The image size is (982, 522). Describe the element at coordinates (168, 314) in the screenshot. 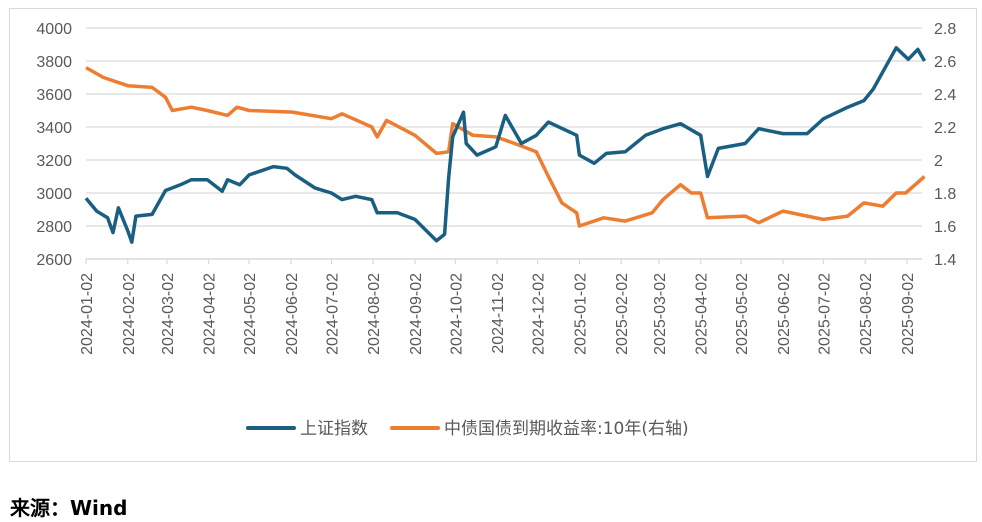

I see `x-tick-label: 2024-03-02` at that location.